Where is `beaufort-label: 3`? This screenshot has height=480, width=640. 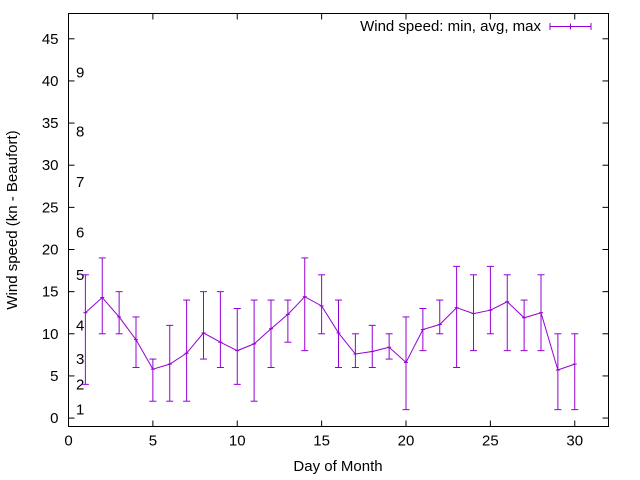
beaufort-label: 3 is located at coordinates (80, 359).